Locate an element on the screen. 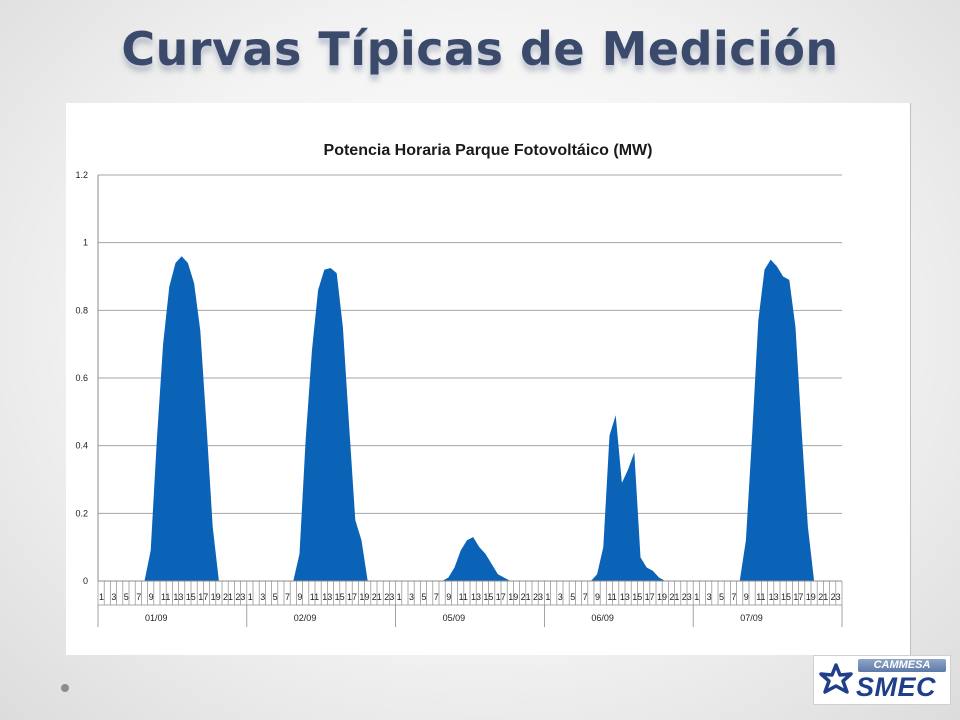 This screenshot has width=960, height=720. bullet-dot is located at coordinates (65, 688).